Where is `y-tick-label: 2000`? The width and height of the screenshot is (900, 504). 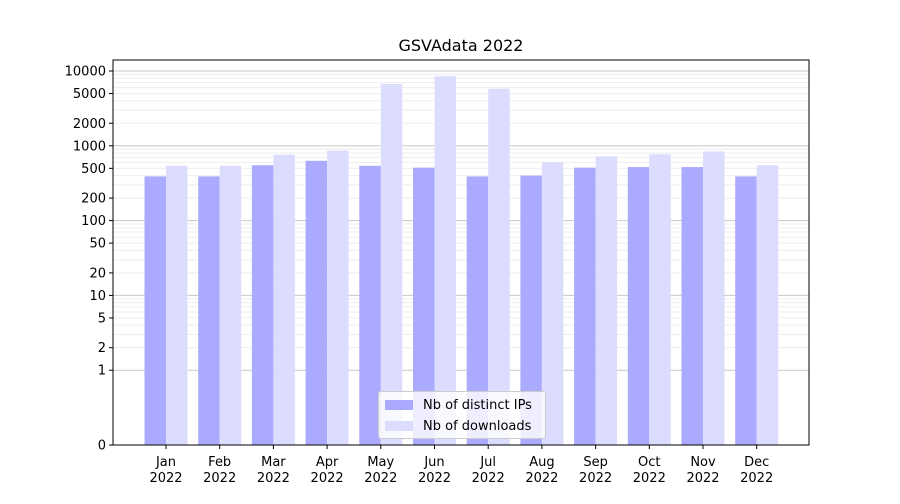 y-tick-label: 2000 is located at coordinates (89, 124).